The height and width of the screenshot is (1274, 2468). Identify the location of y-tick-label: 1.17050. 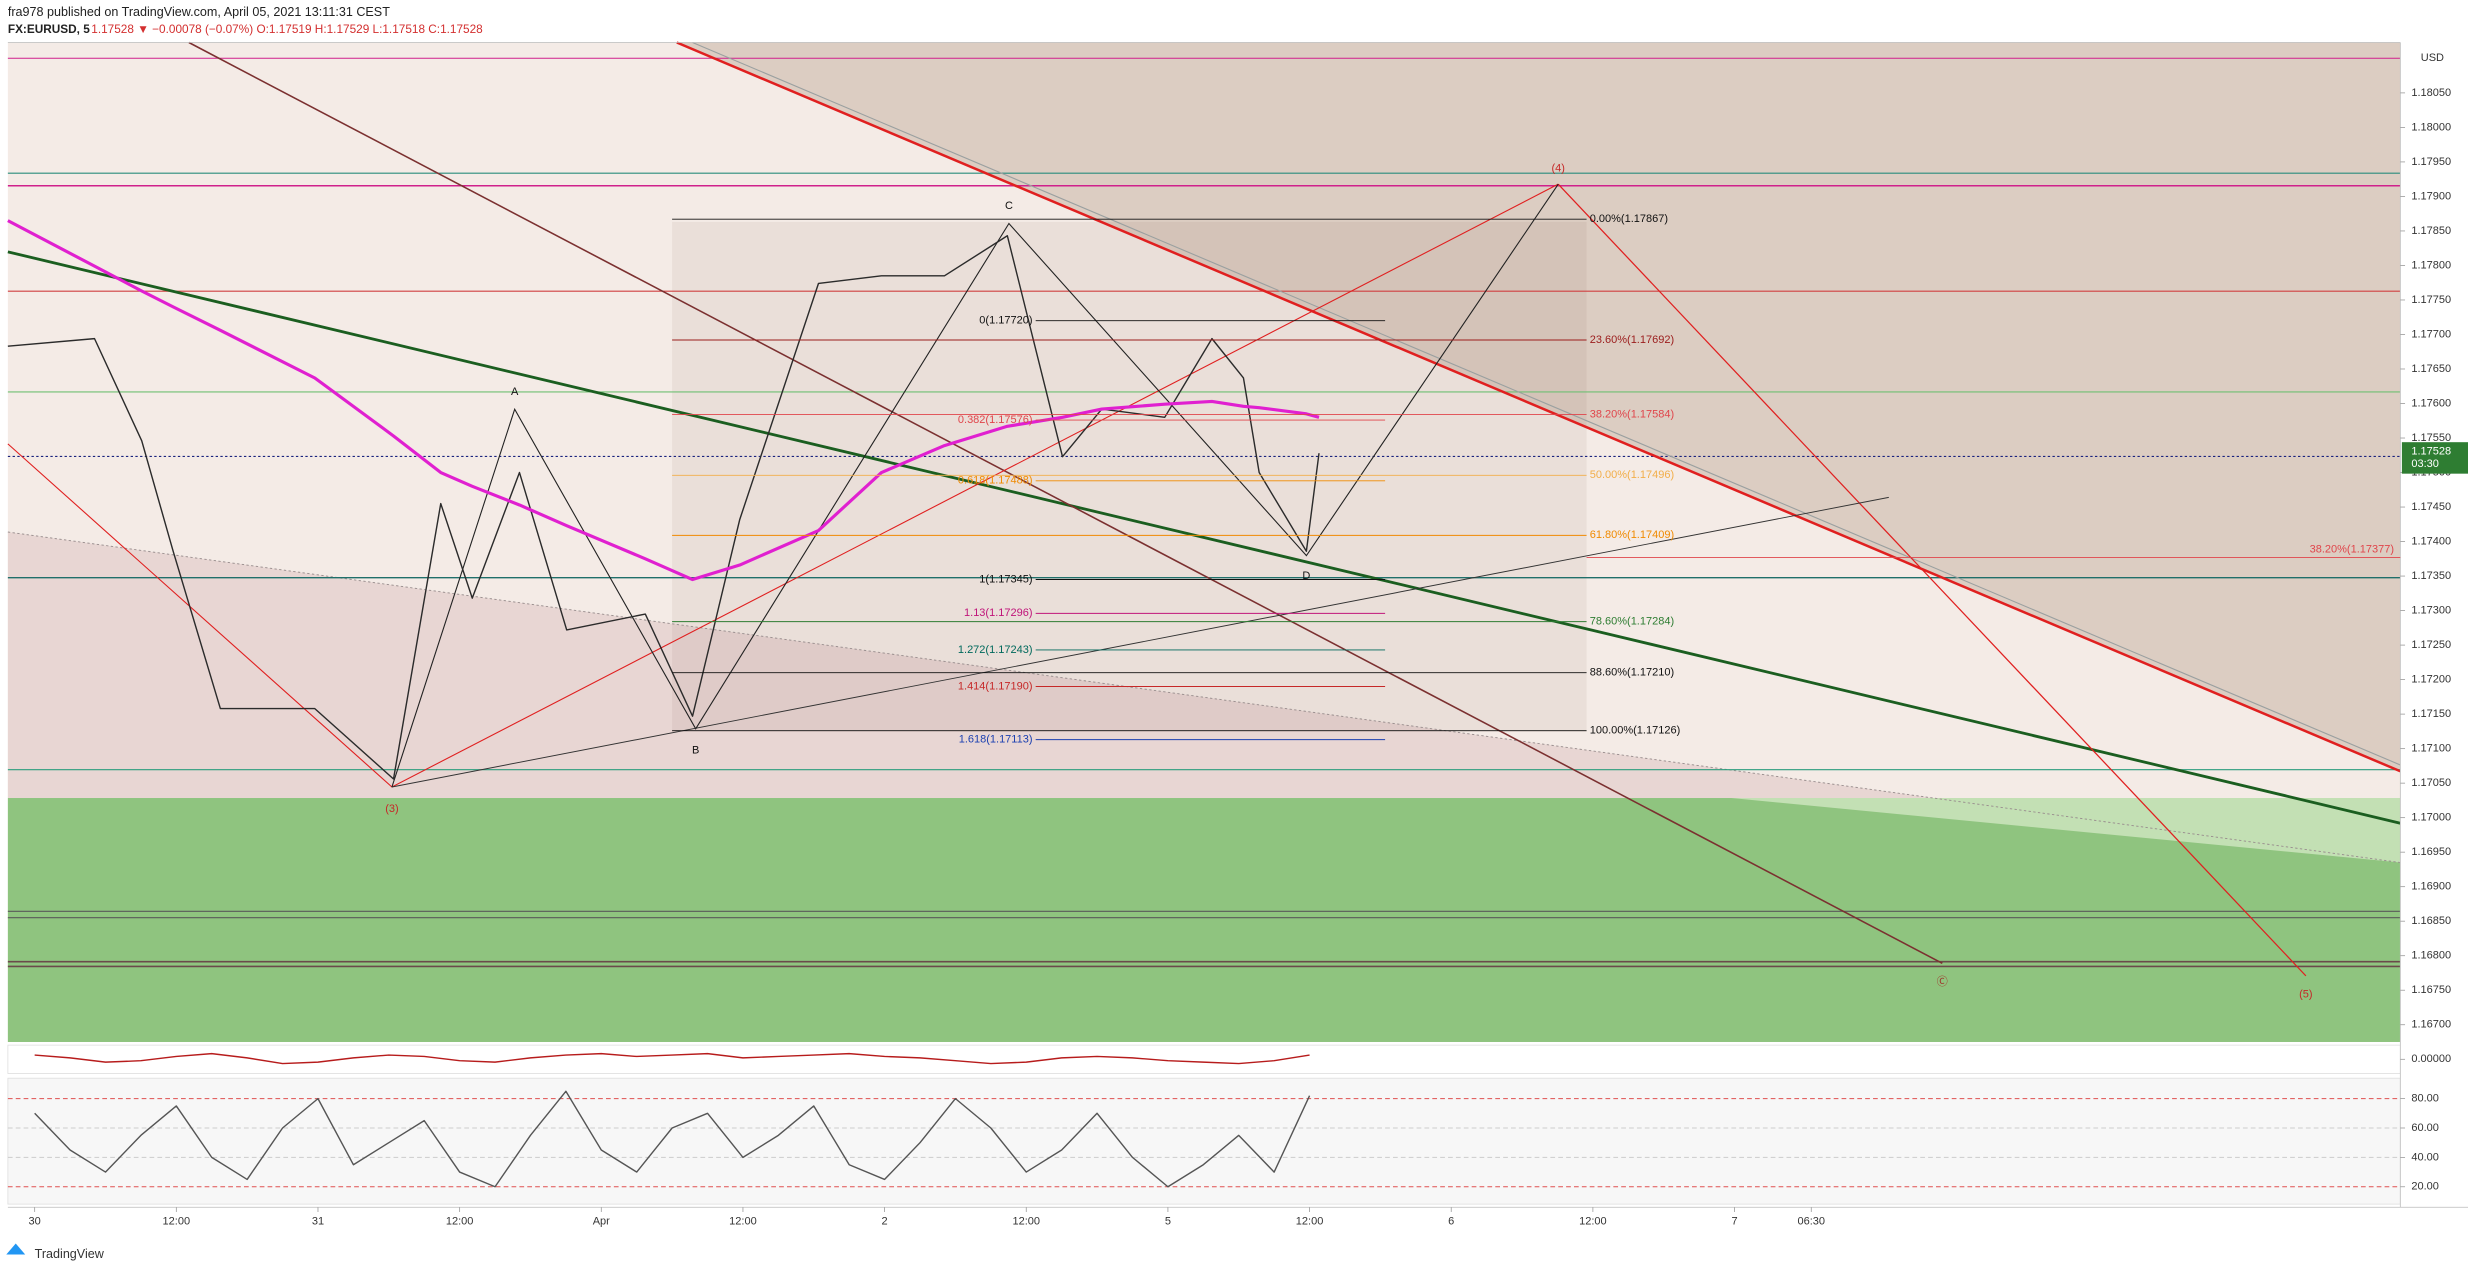
(2431, 783).